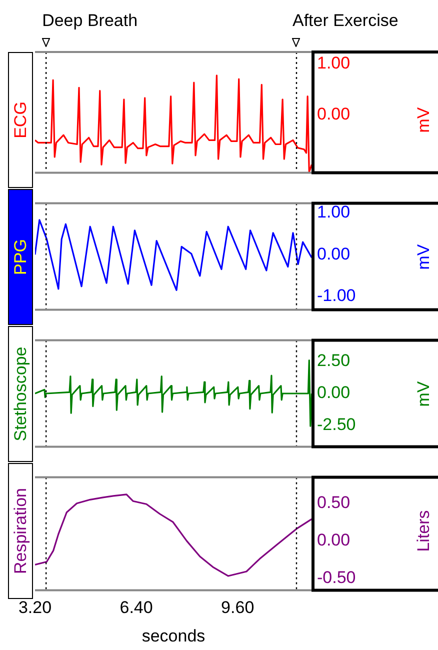 The image size is (438, 650). Describe the element at coordinates (333, 502) in the screenshot. I see `y-tick-label: 0.50` at that location.